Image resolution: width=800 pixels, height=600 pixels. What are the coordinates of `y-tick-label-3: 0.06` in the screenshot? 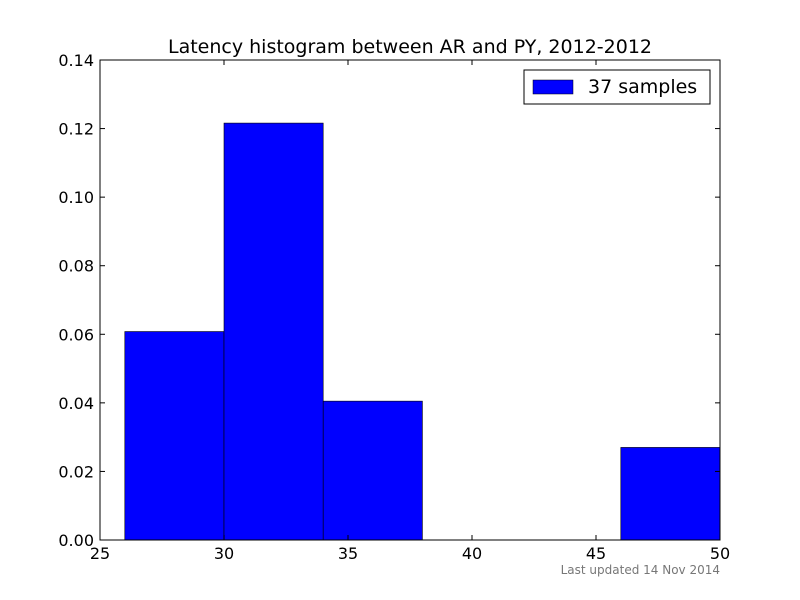 It's located at (76, 334).